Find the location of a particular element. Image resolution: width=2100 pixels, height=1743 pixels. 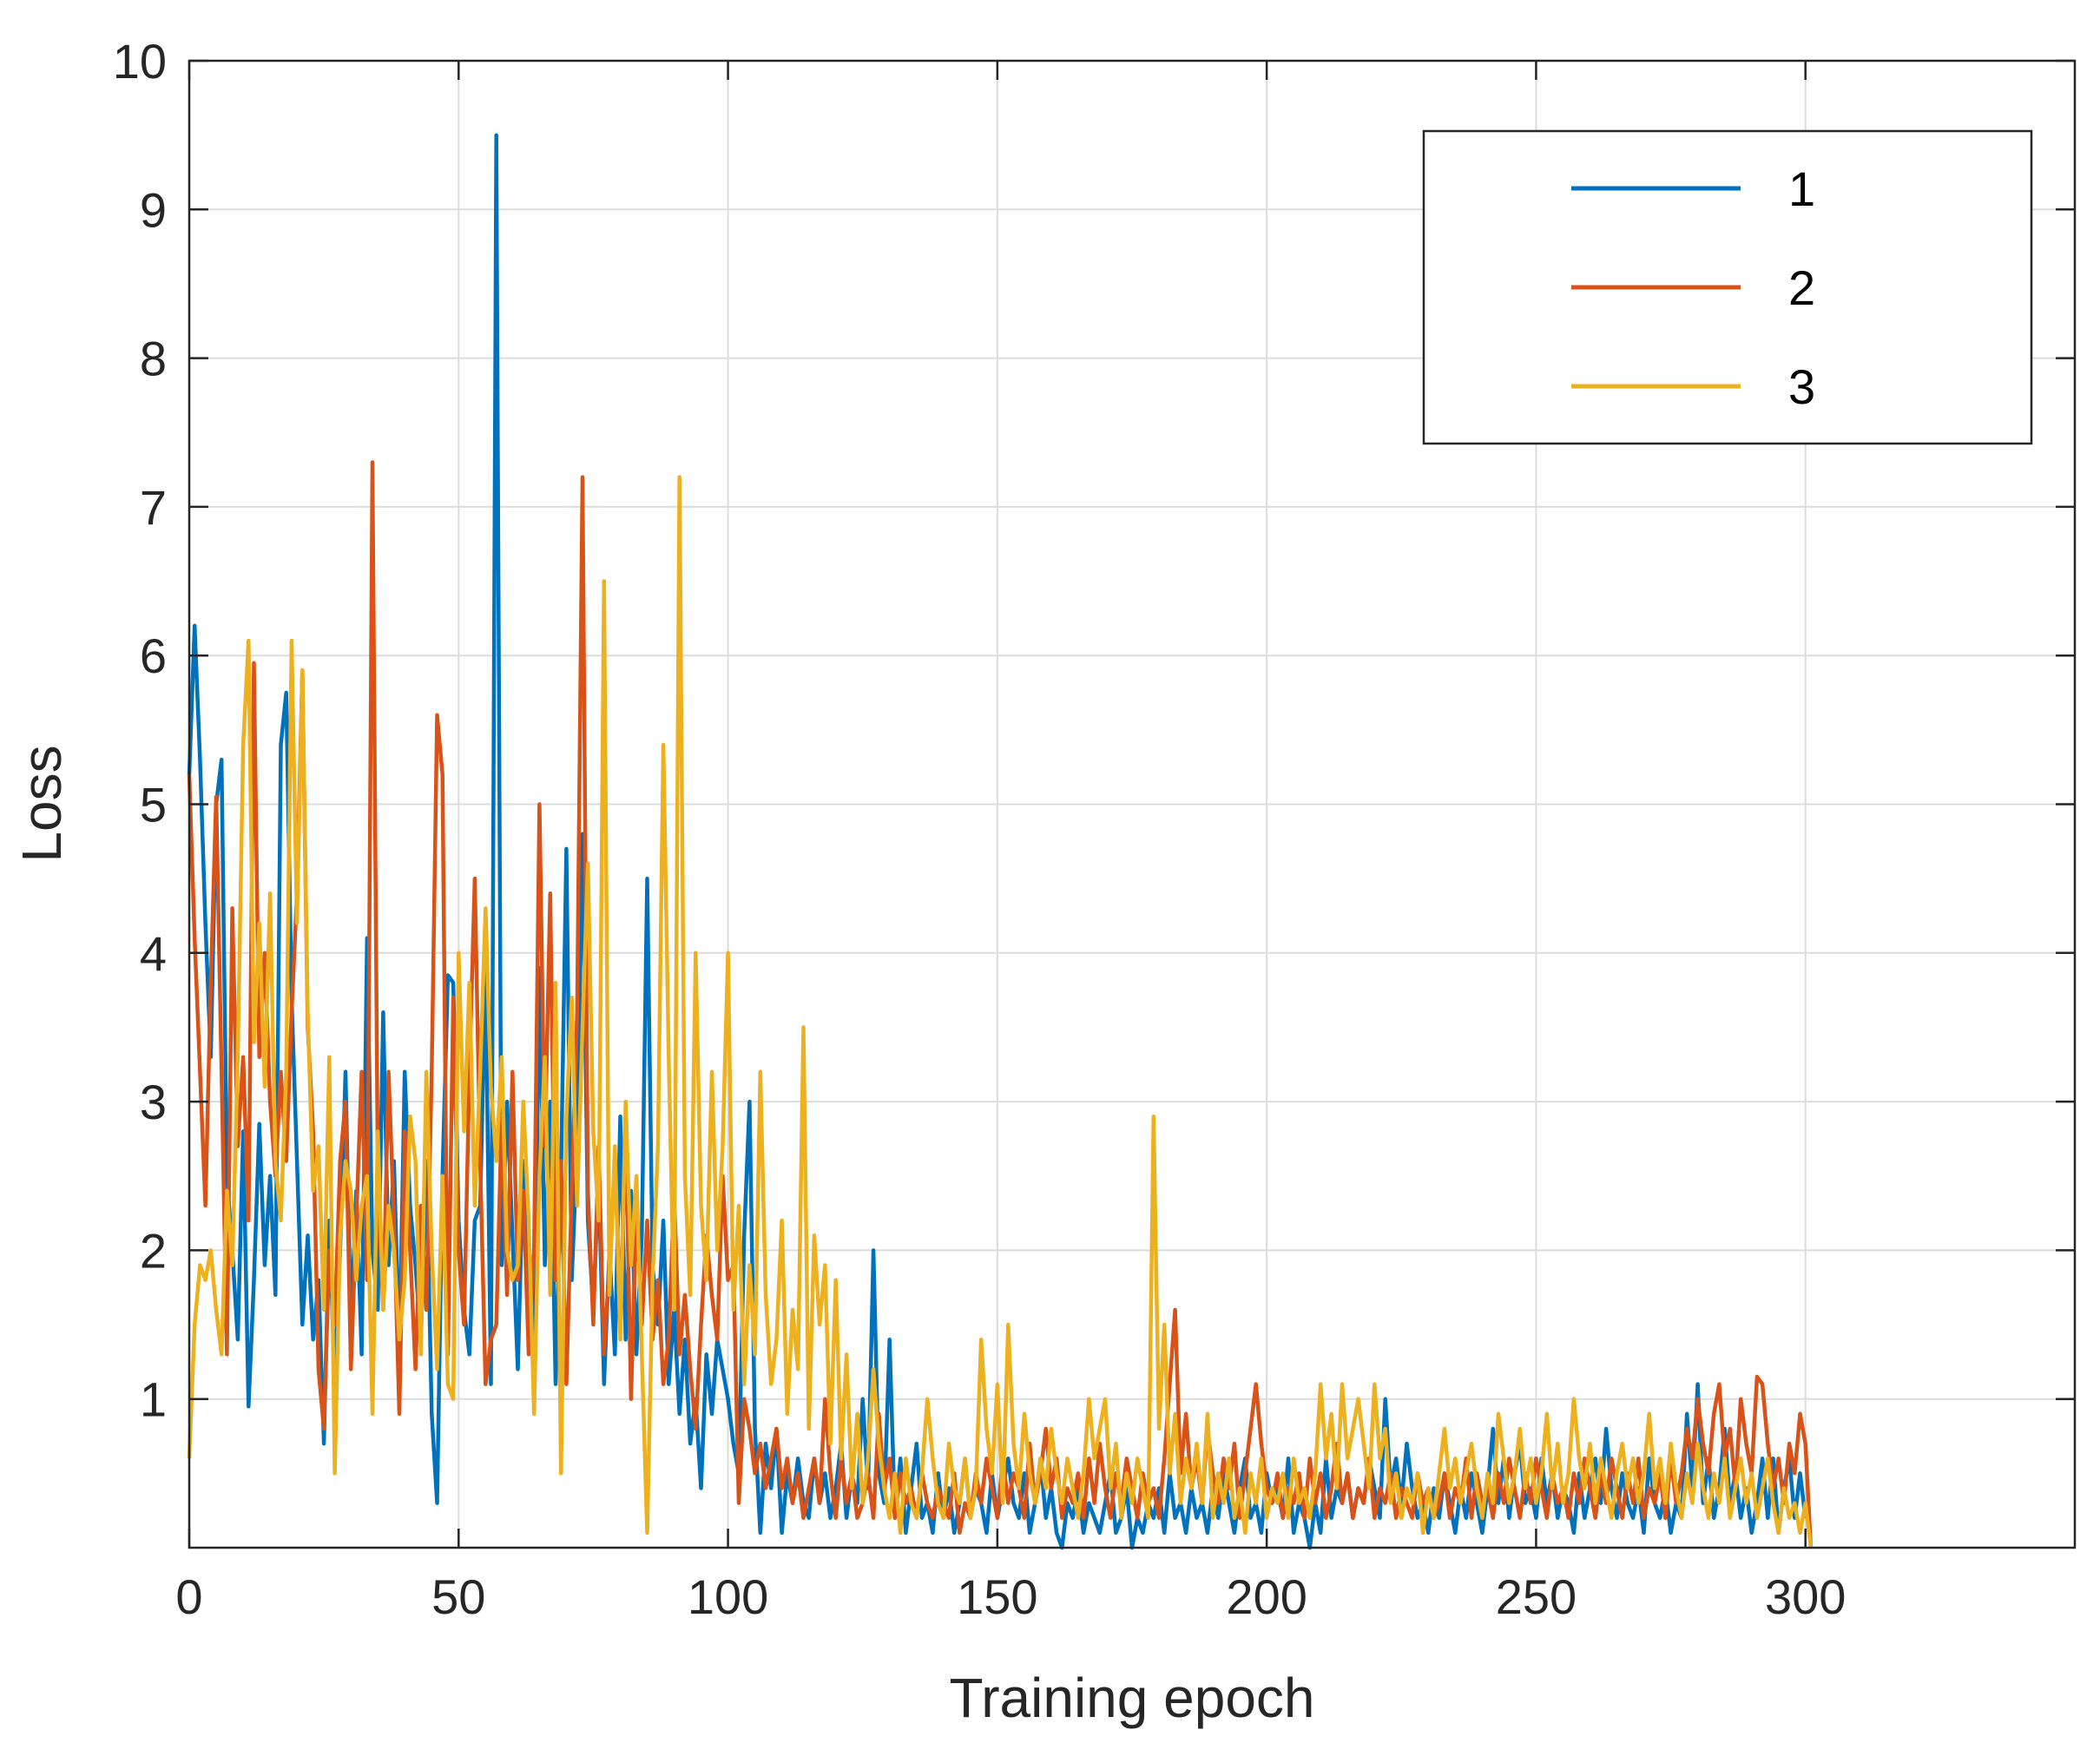

y-axis-label: Loss is located at coordinates (41, 803).